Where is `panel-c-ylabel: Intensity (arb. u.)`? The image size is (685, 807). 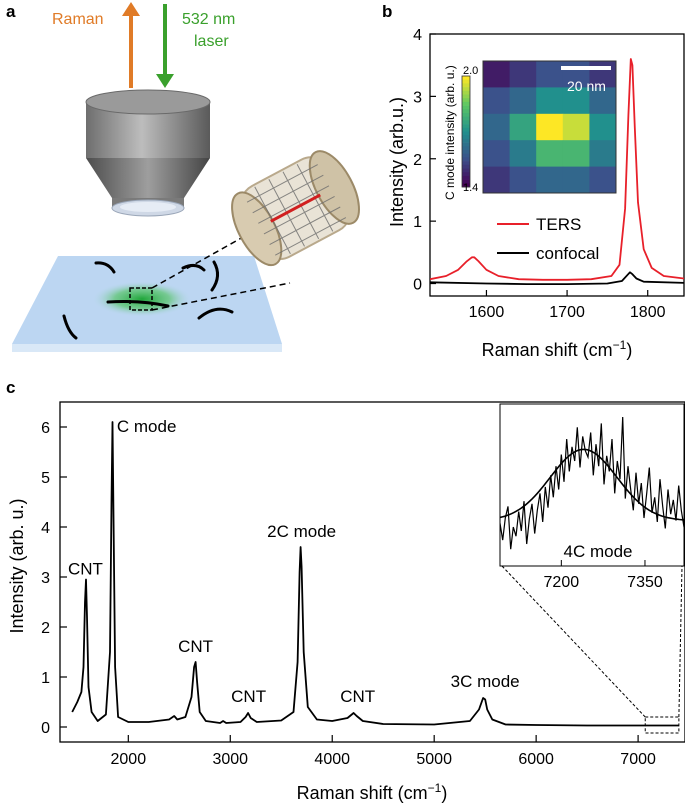 panel-c-ylabel: Intensity (arb. u.) is located at coordinates (17, 565).